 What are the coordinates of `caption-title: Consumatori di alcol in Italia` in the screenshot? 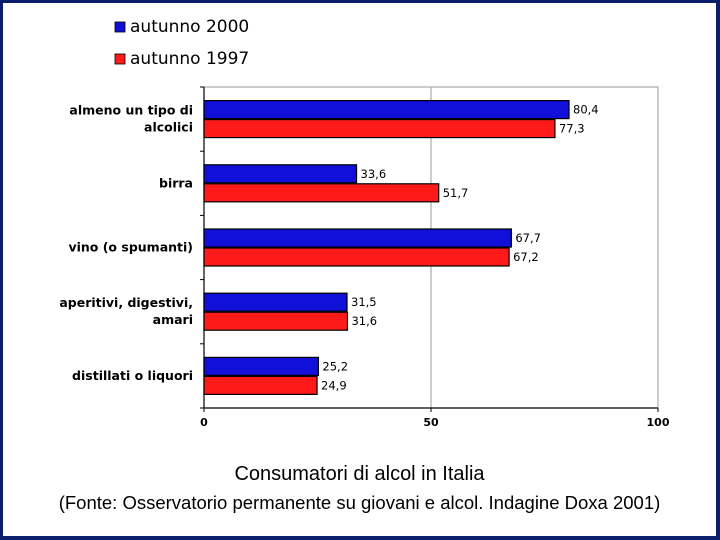 It's located at (359, 474).